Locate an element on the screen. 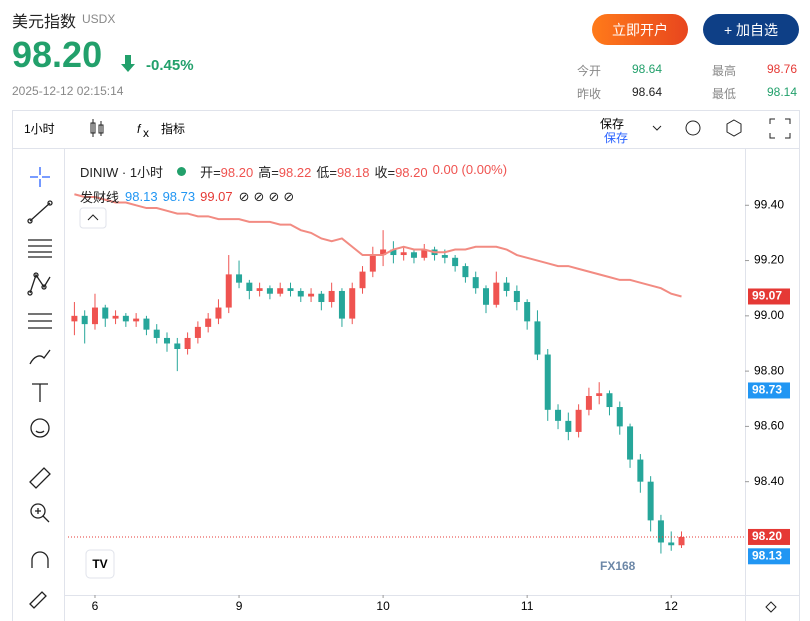 The image size is (810, 621). watchlist-button: + 加自选 is located at coordinates (751, 29).